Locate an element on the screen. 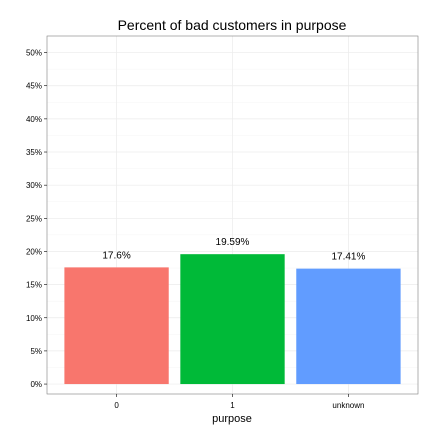  y-axis: 0% 5% 10% 15% 20% 25% 30% 35% 40% 45% 50% is located at coordinates (36, 219).